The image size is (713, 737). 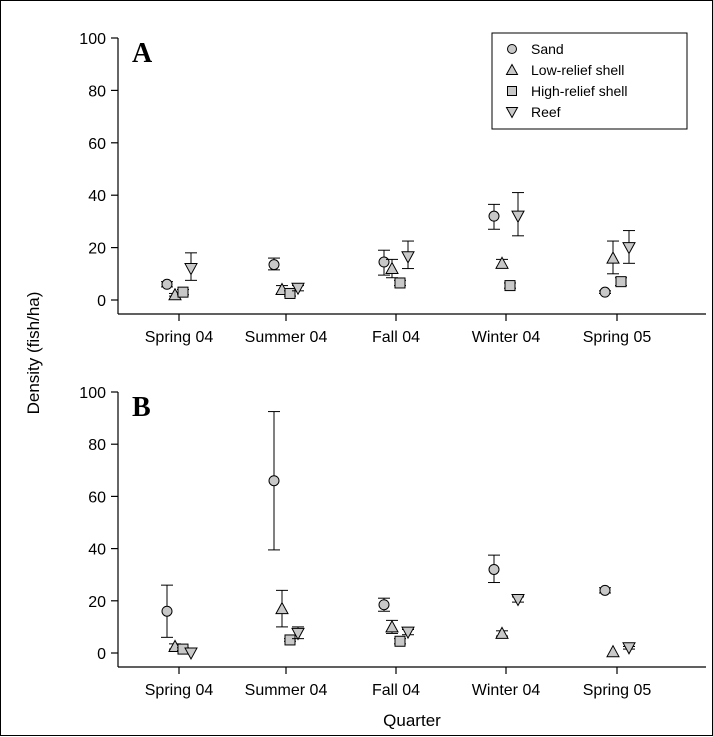 What do you see at coordinates (546, 112) in the screenshot?
I see `legend-label: Reef` at bounding box center [546, 112].